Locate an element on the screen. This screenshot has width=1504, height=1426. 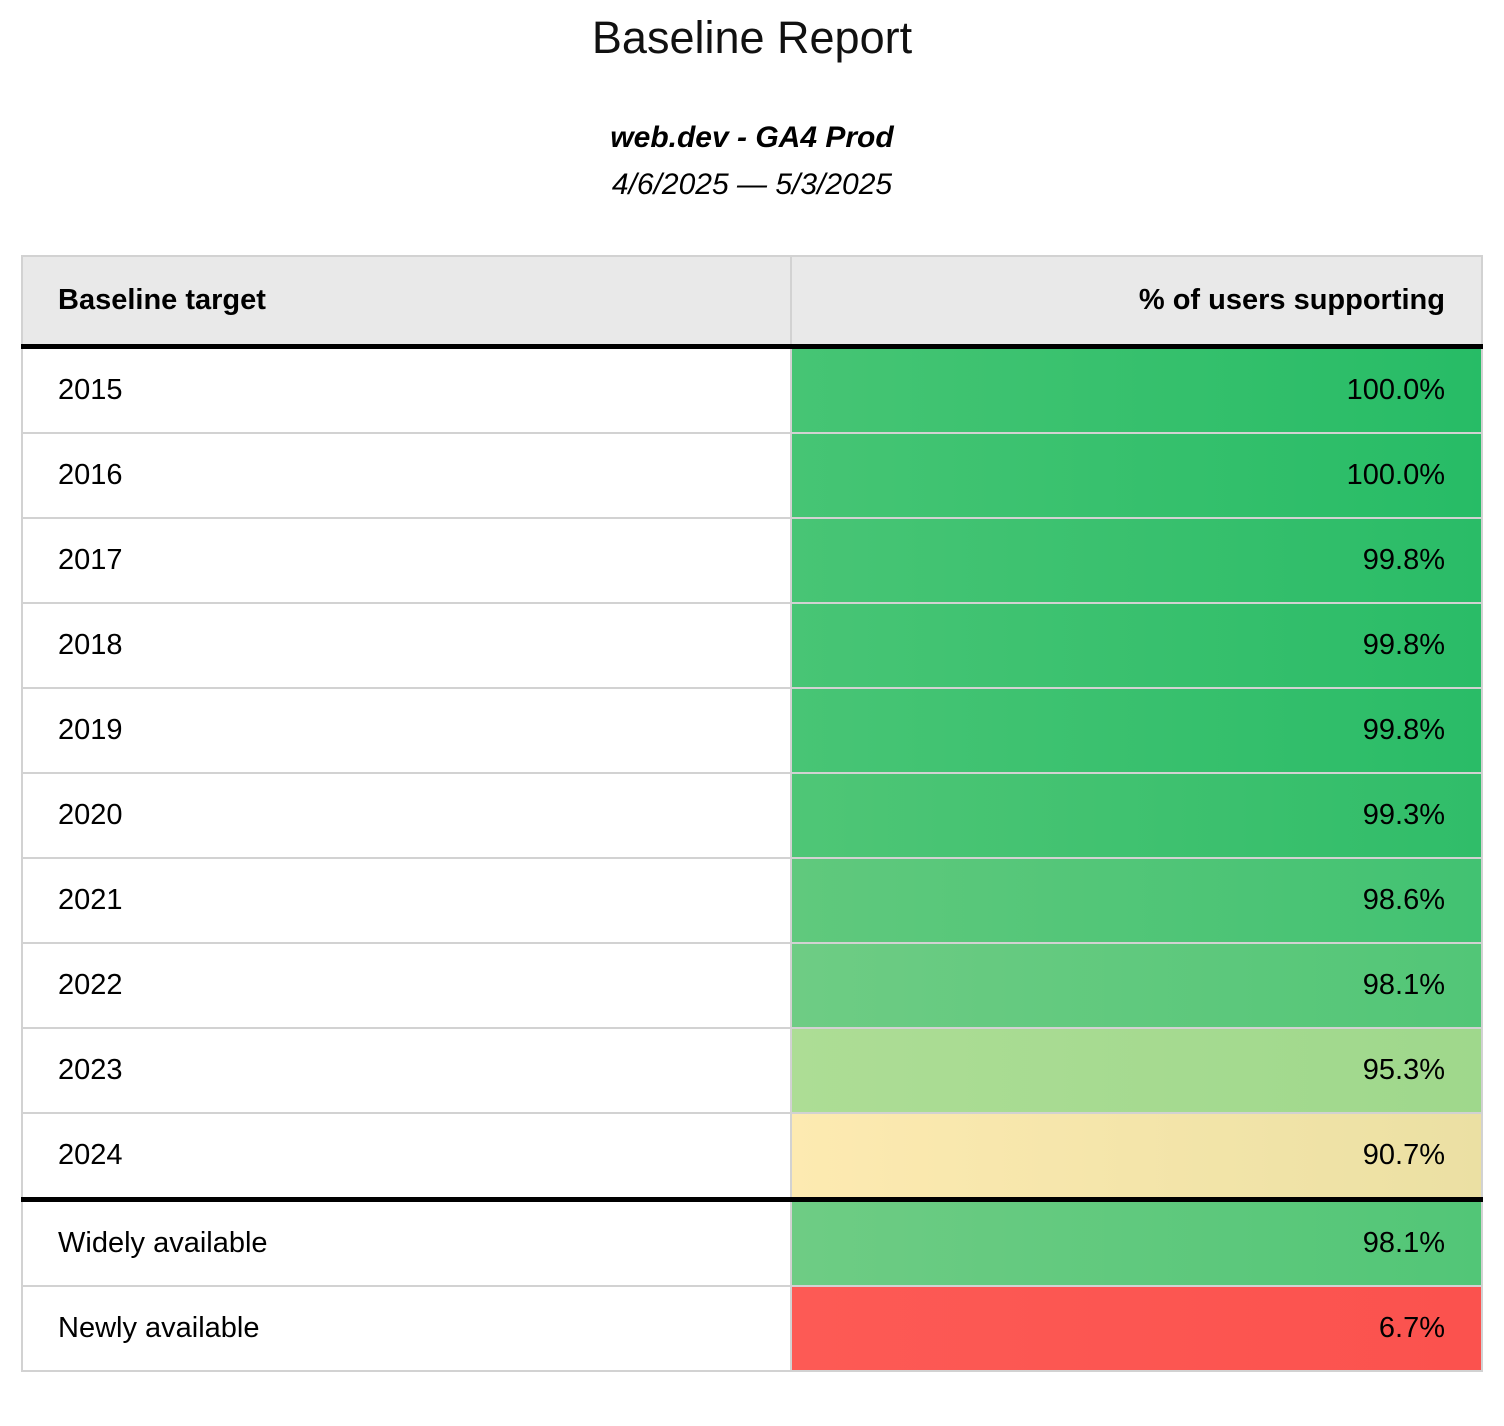
baseline-target-cell: 2022 is located at coordinates (407, 984).